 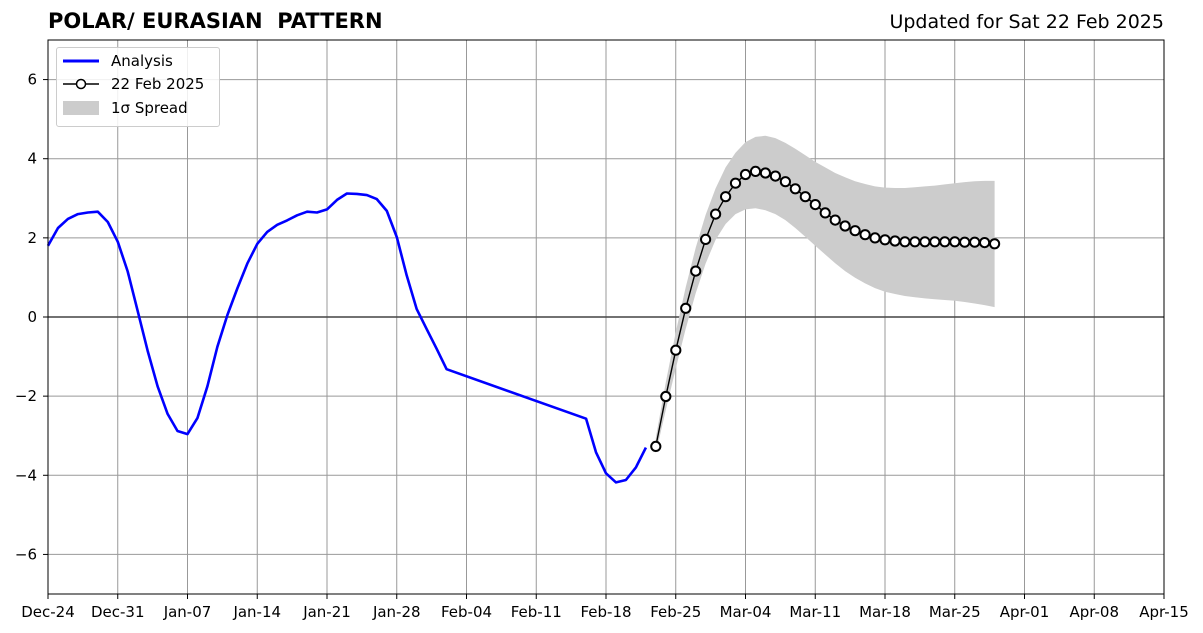 I want to click on x-tick-label: Mar-18, so click(x=885, y=612).